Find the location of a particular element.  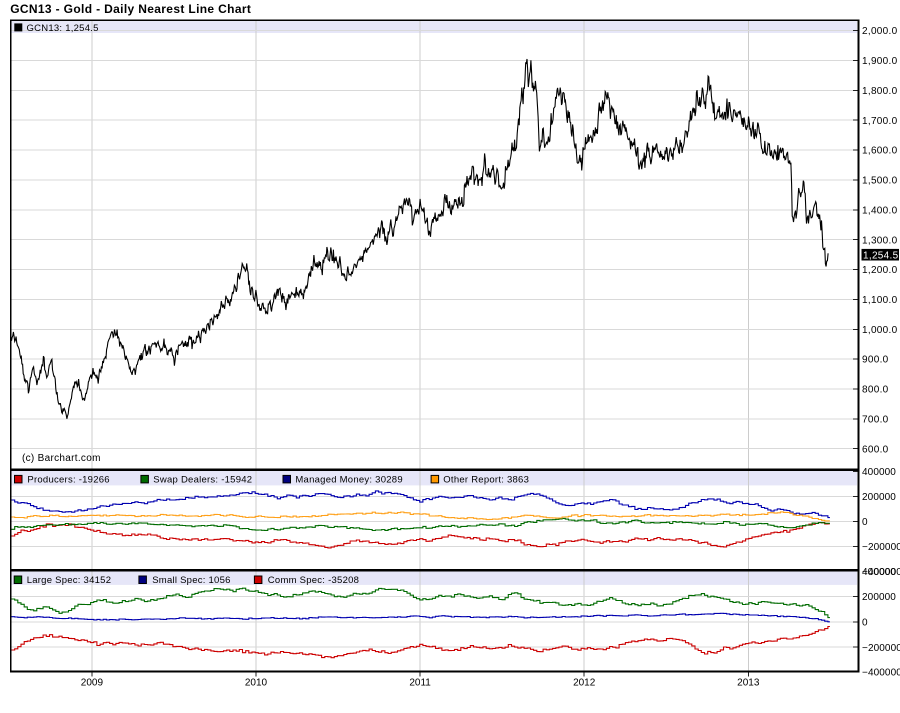

svg-text: 1,800.0 is located at coordinates (880, 91).